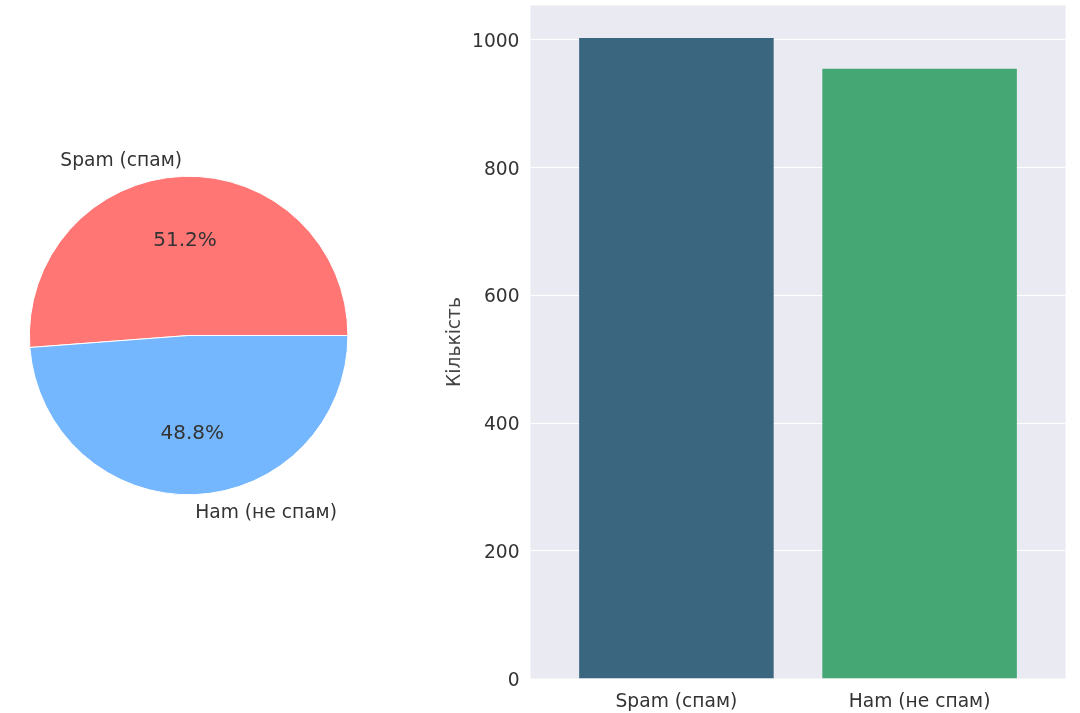 The height and width of the screenshot is (713, 1080). Describe the element at coordinates (192, 431) in the screenshot. I see `data-label: 48.8%` at that location.